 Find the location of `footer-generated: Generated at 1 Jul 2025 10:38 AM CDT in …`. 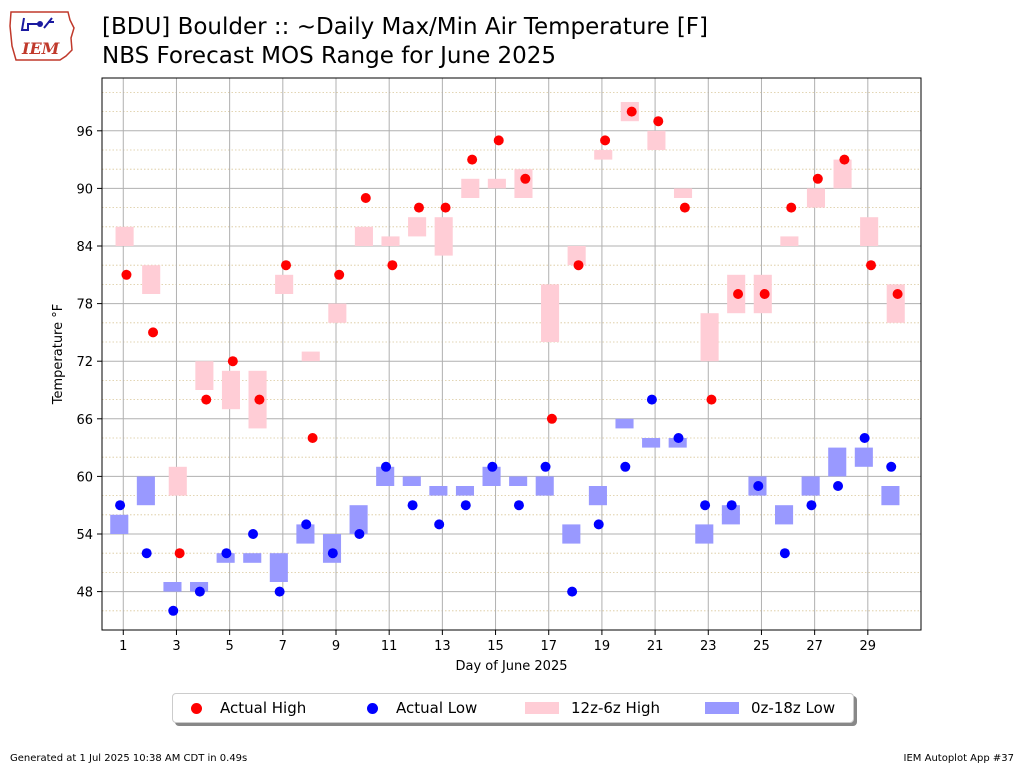

footer-generated: Generated at 1 Jul 2025 10:38 AM CDT in … is located at coordinates (129, 758).